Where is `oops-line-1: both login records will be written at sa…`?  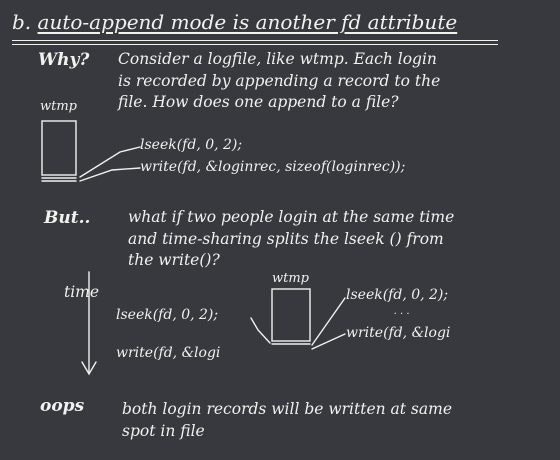 oops-line-1: both login records will be written at sa… is located at coordinates (287, 409).